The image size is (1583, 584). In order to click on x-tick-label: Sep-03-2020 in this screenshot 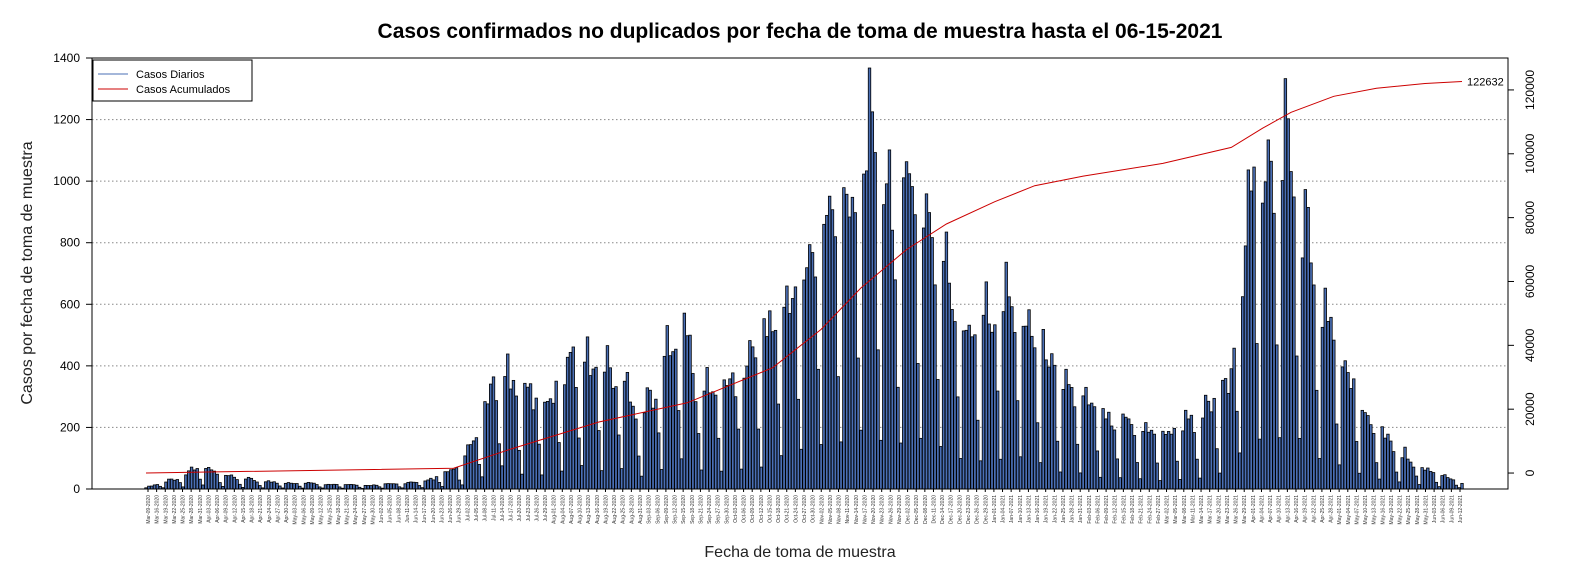, I will do `click(650, 509)`.